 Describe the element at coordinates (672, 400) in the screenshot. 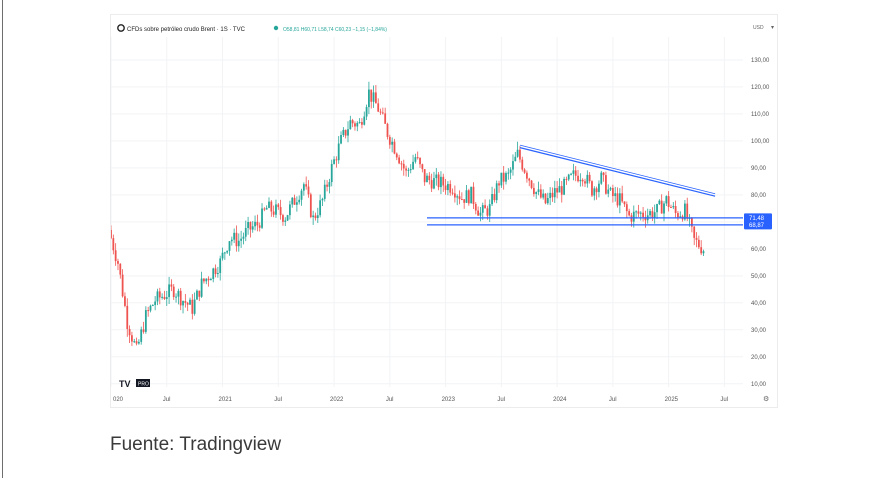

I see `x-tick-label: 2025` at that location.